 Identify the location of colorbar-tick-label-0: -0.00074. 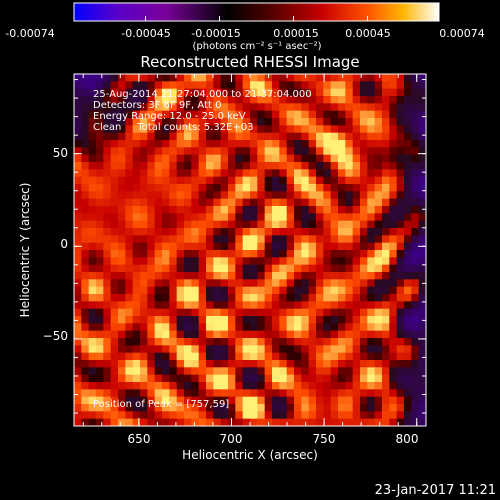
(29, 33).